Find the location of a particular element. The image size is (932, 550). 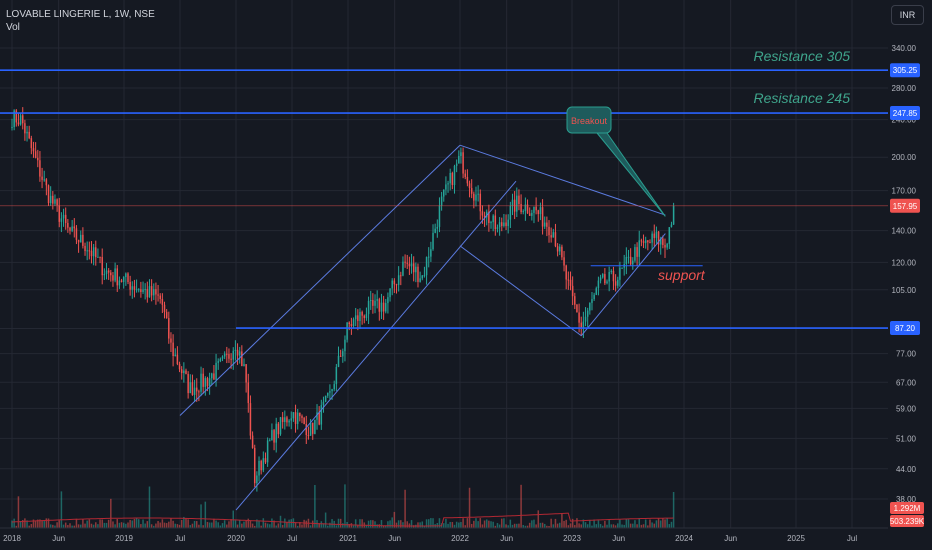

volume-ma-line is located at coordinates (342, 519).